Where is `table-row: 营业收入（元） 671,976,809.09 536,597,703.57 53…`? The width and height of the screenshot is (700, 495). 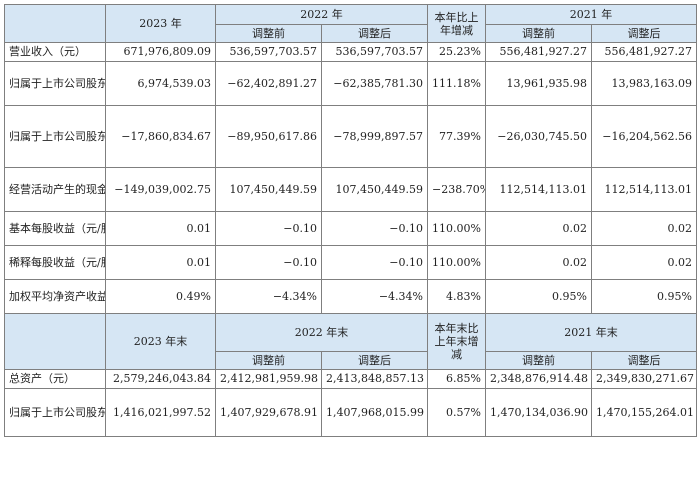 table-row: 营业收入（元） 671,976,809.09 536,597,703.57 53… is located at coordinates (350, 52).